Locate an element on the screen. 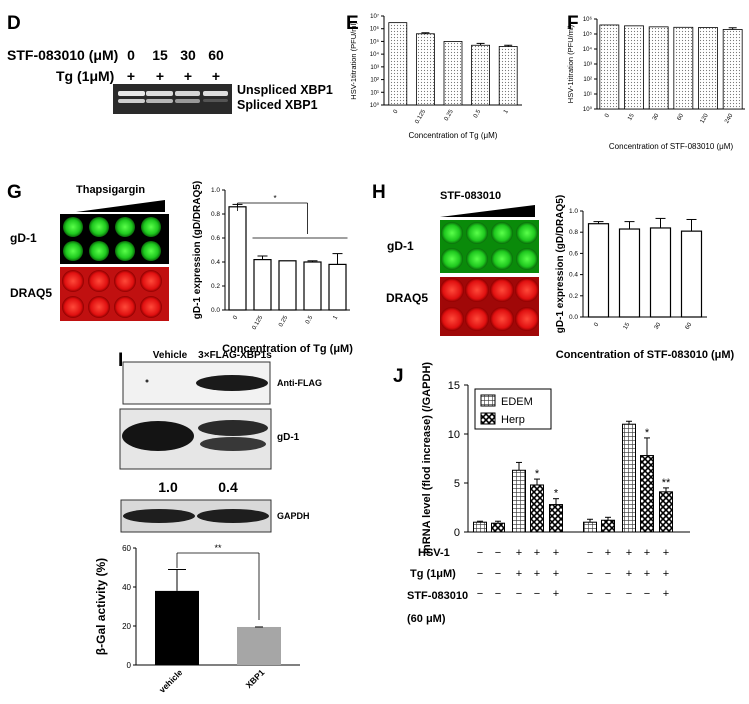 This screenshot has width=749, height=704. y-axis-title: β-Gal activity (%) is located at coordinates (101, 606).